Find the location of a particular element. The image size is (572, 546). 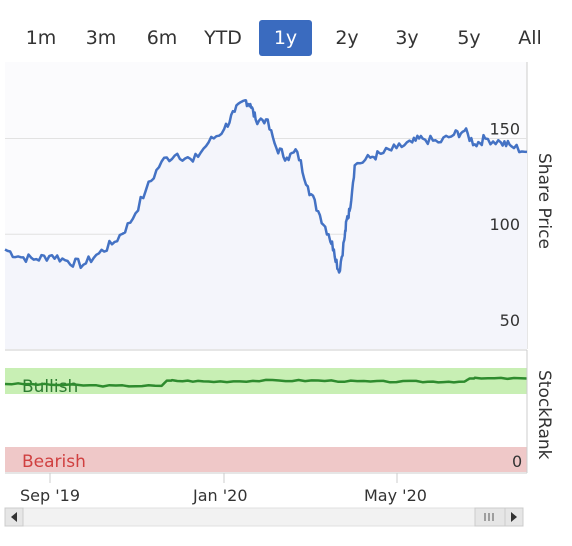

x-label-may-20: May '20 is located at coordinates (395, 495).